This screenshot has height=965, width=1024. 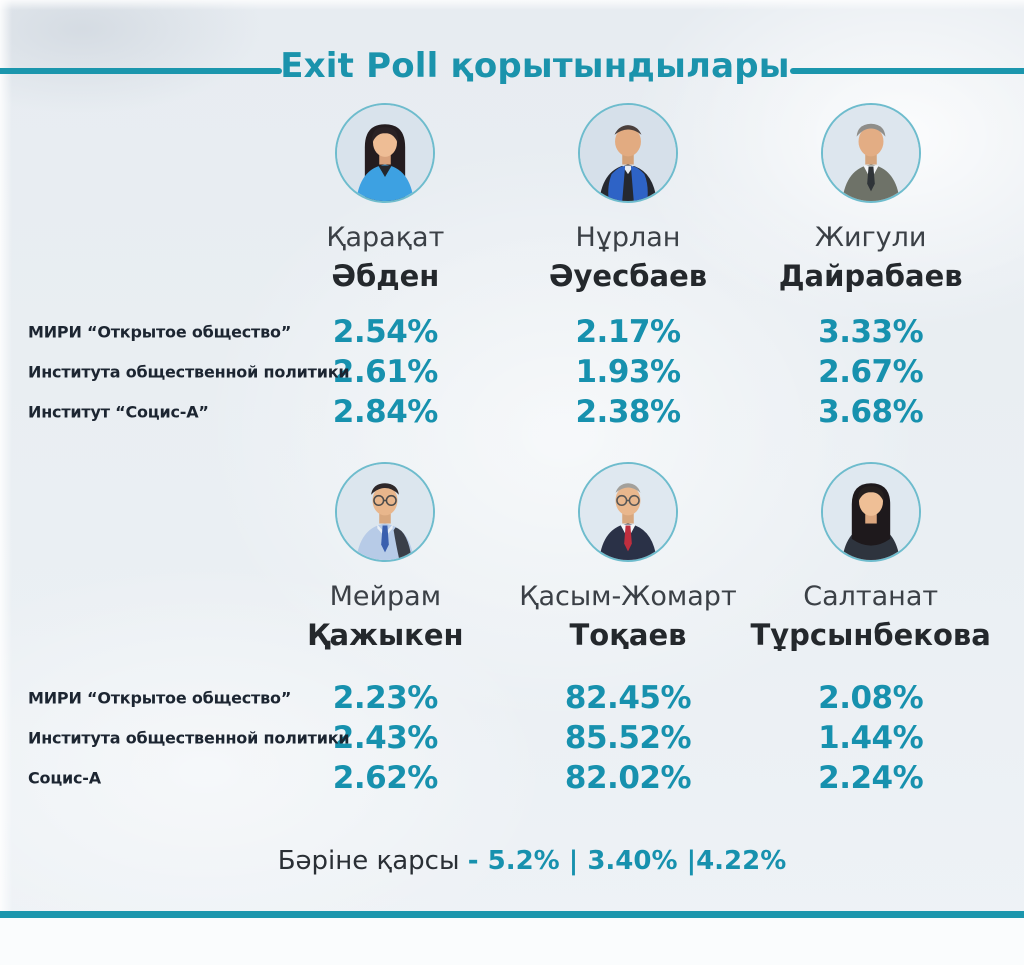 What do you see at coordinates (385, 596) in the screenshot?
I see `candidate-first-name: Мейрам` at bounding box center [385, 596].